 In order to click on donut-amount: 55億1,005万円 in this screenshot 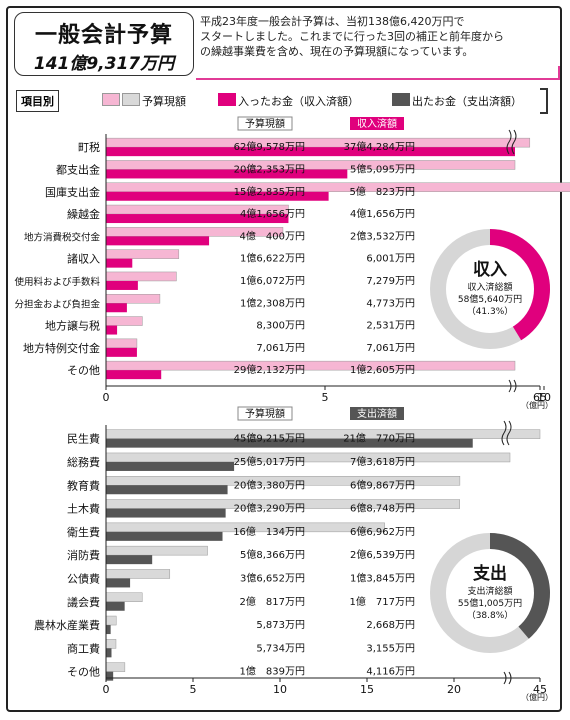, I will do `click(490, 603)`.